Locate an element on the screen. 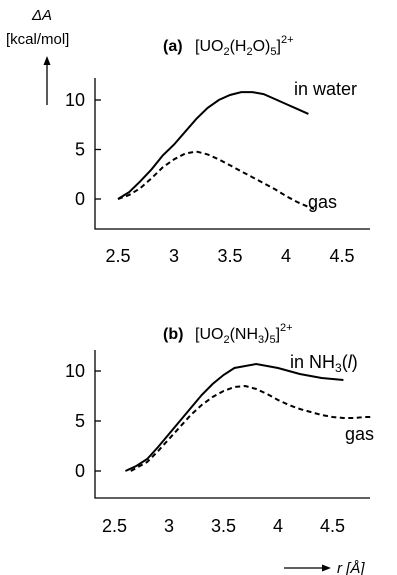 This screenshot has width=397, height=575. series-label-gas-a: gas is located at coordinates (322, 202).